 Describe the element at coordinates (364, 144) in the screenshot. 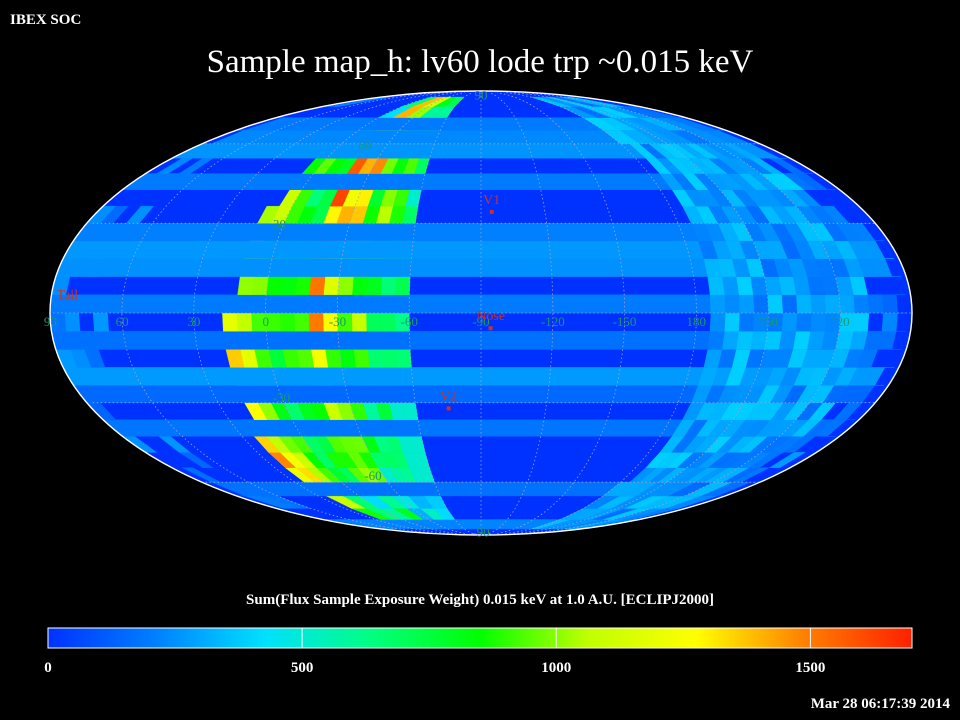

I see `latitude-label: 60` at that location.